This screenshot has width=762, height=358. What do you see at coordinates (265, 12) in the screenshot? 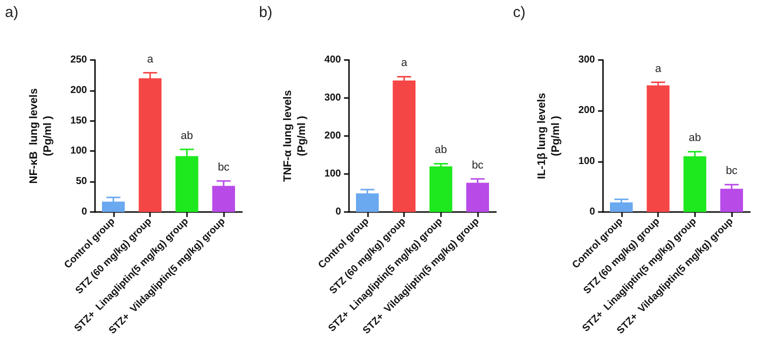
I see `chart-title: b)` at bounding box center [265, 12].